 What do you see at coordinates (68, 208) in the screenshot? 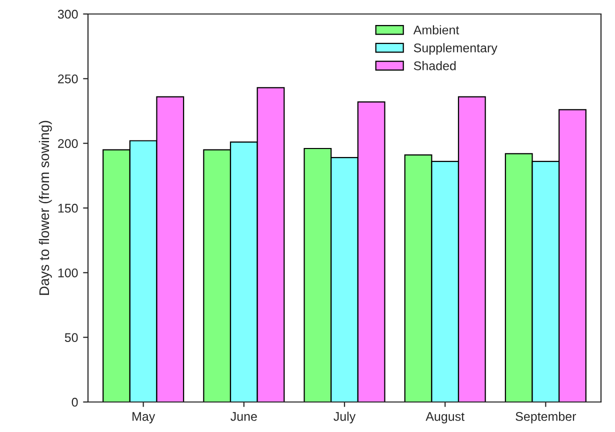
I see `y-tick-label: 150` at bounding box center [68, 208].